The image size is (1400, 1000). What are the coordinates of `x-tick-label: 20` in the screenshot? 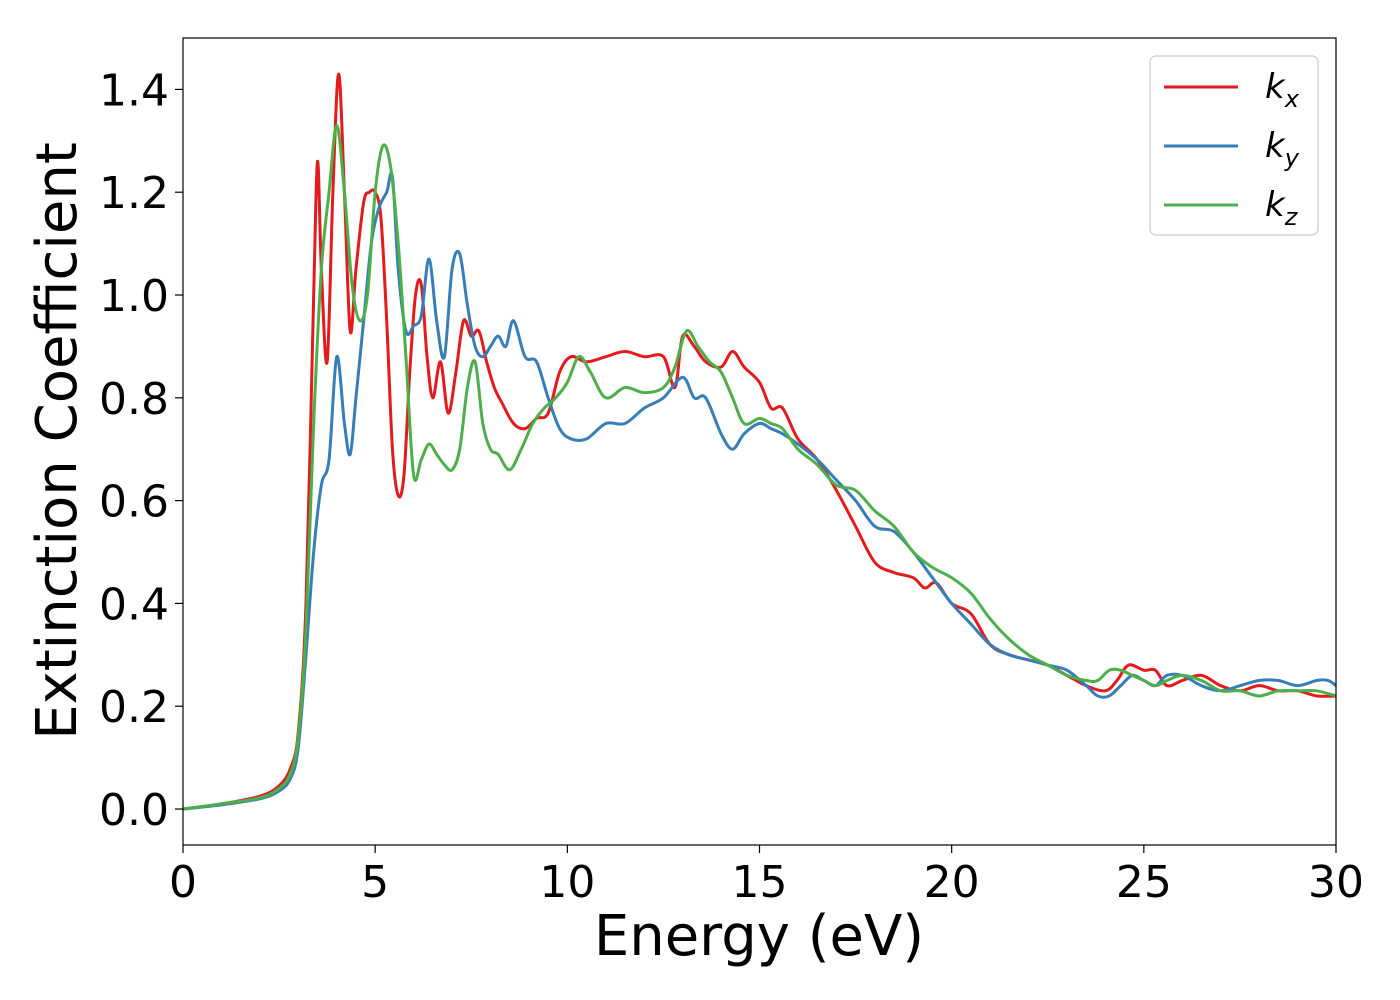 It's located at (952, 882).